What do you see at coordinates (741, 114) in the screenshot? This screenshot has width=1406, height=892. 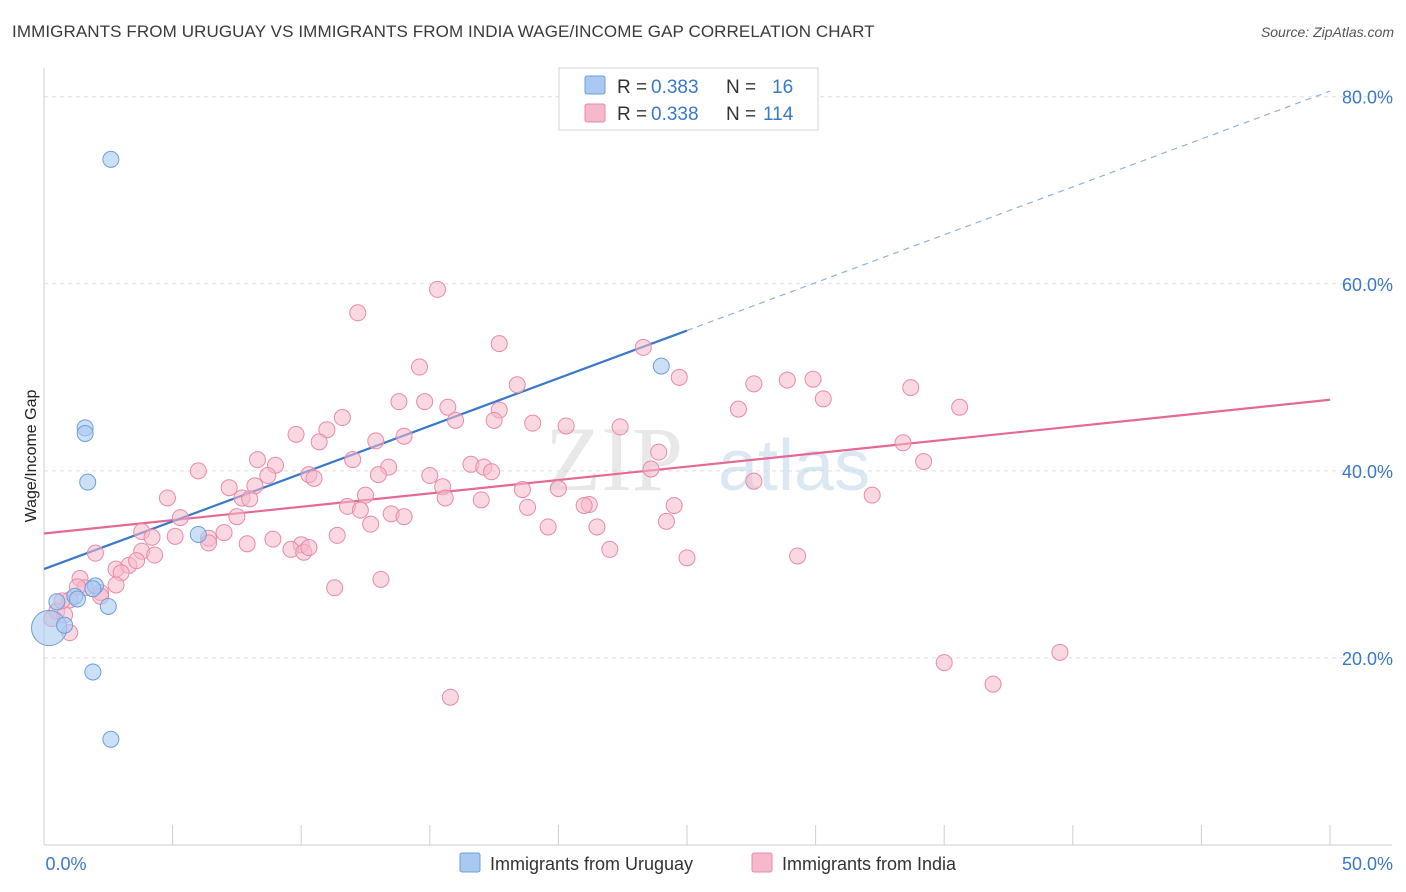 I see `top-legend-n-label-india: N =` at bounding box center [741, 114].